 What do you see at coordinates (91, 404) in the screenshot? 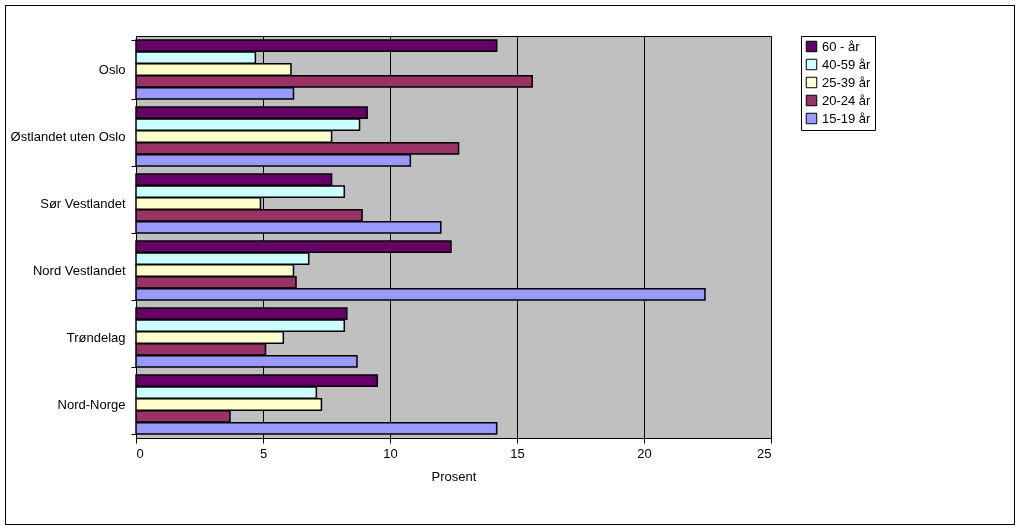
I see `y-tick-label: Nord-Norge` at bounding box center [91, 404].